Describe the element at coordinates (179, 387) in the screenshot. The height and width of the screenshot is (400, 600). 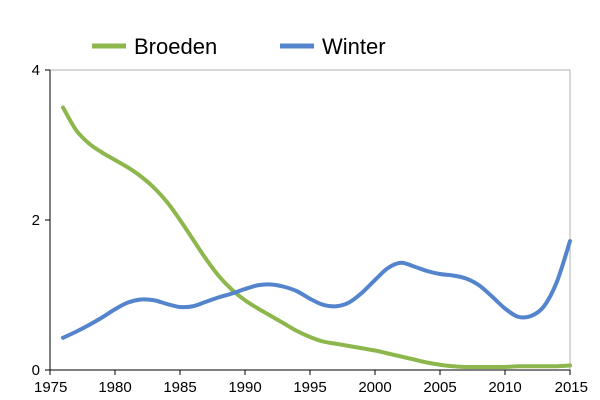
I see `x-tick-label: 1985` at that location.